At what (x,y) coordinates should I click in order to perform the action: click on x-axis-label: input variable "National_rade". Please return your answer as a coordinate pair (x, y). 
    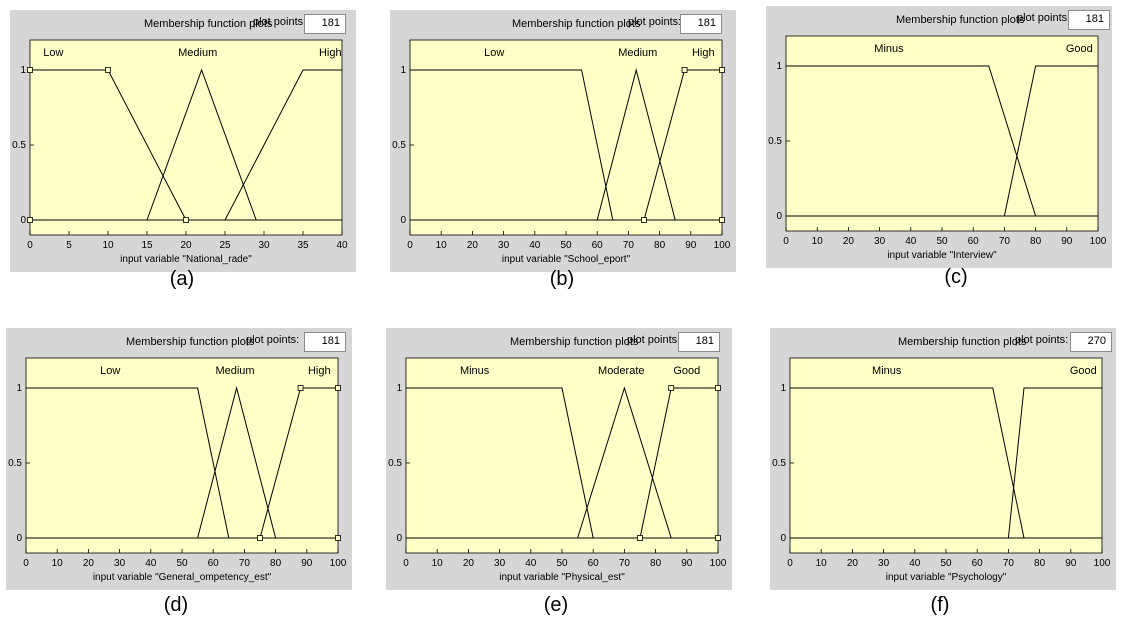
    Looking at the image, I should click on (186, 259).